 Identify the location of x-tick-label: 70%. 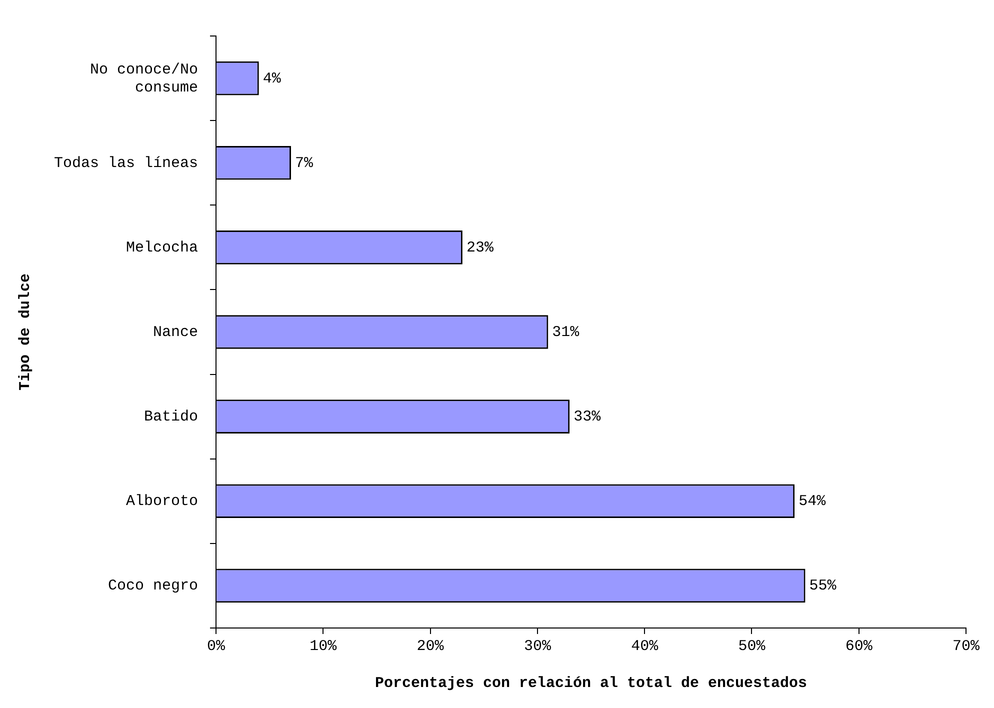
(966, 646).